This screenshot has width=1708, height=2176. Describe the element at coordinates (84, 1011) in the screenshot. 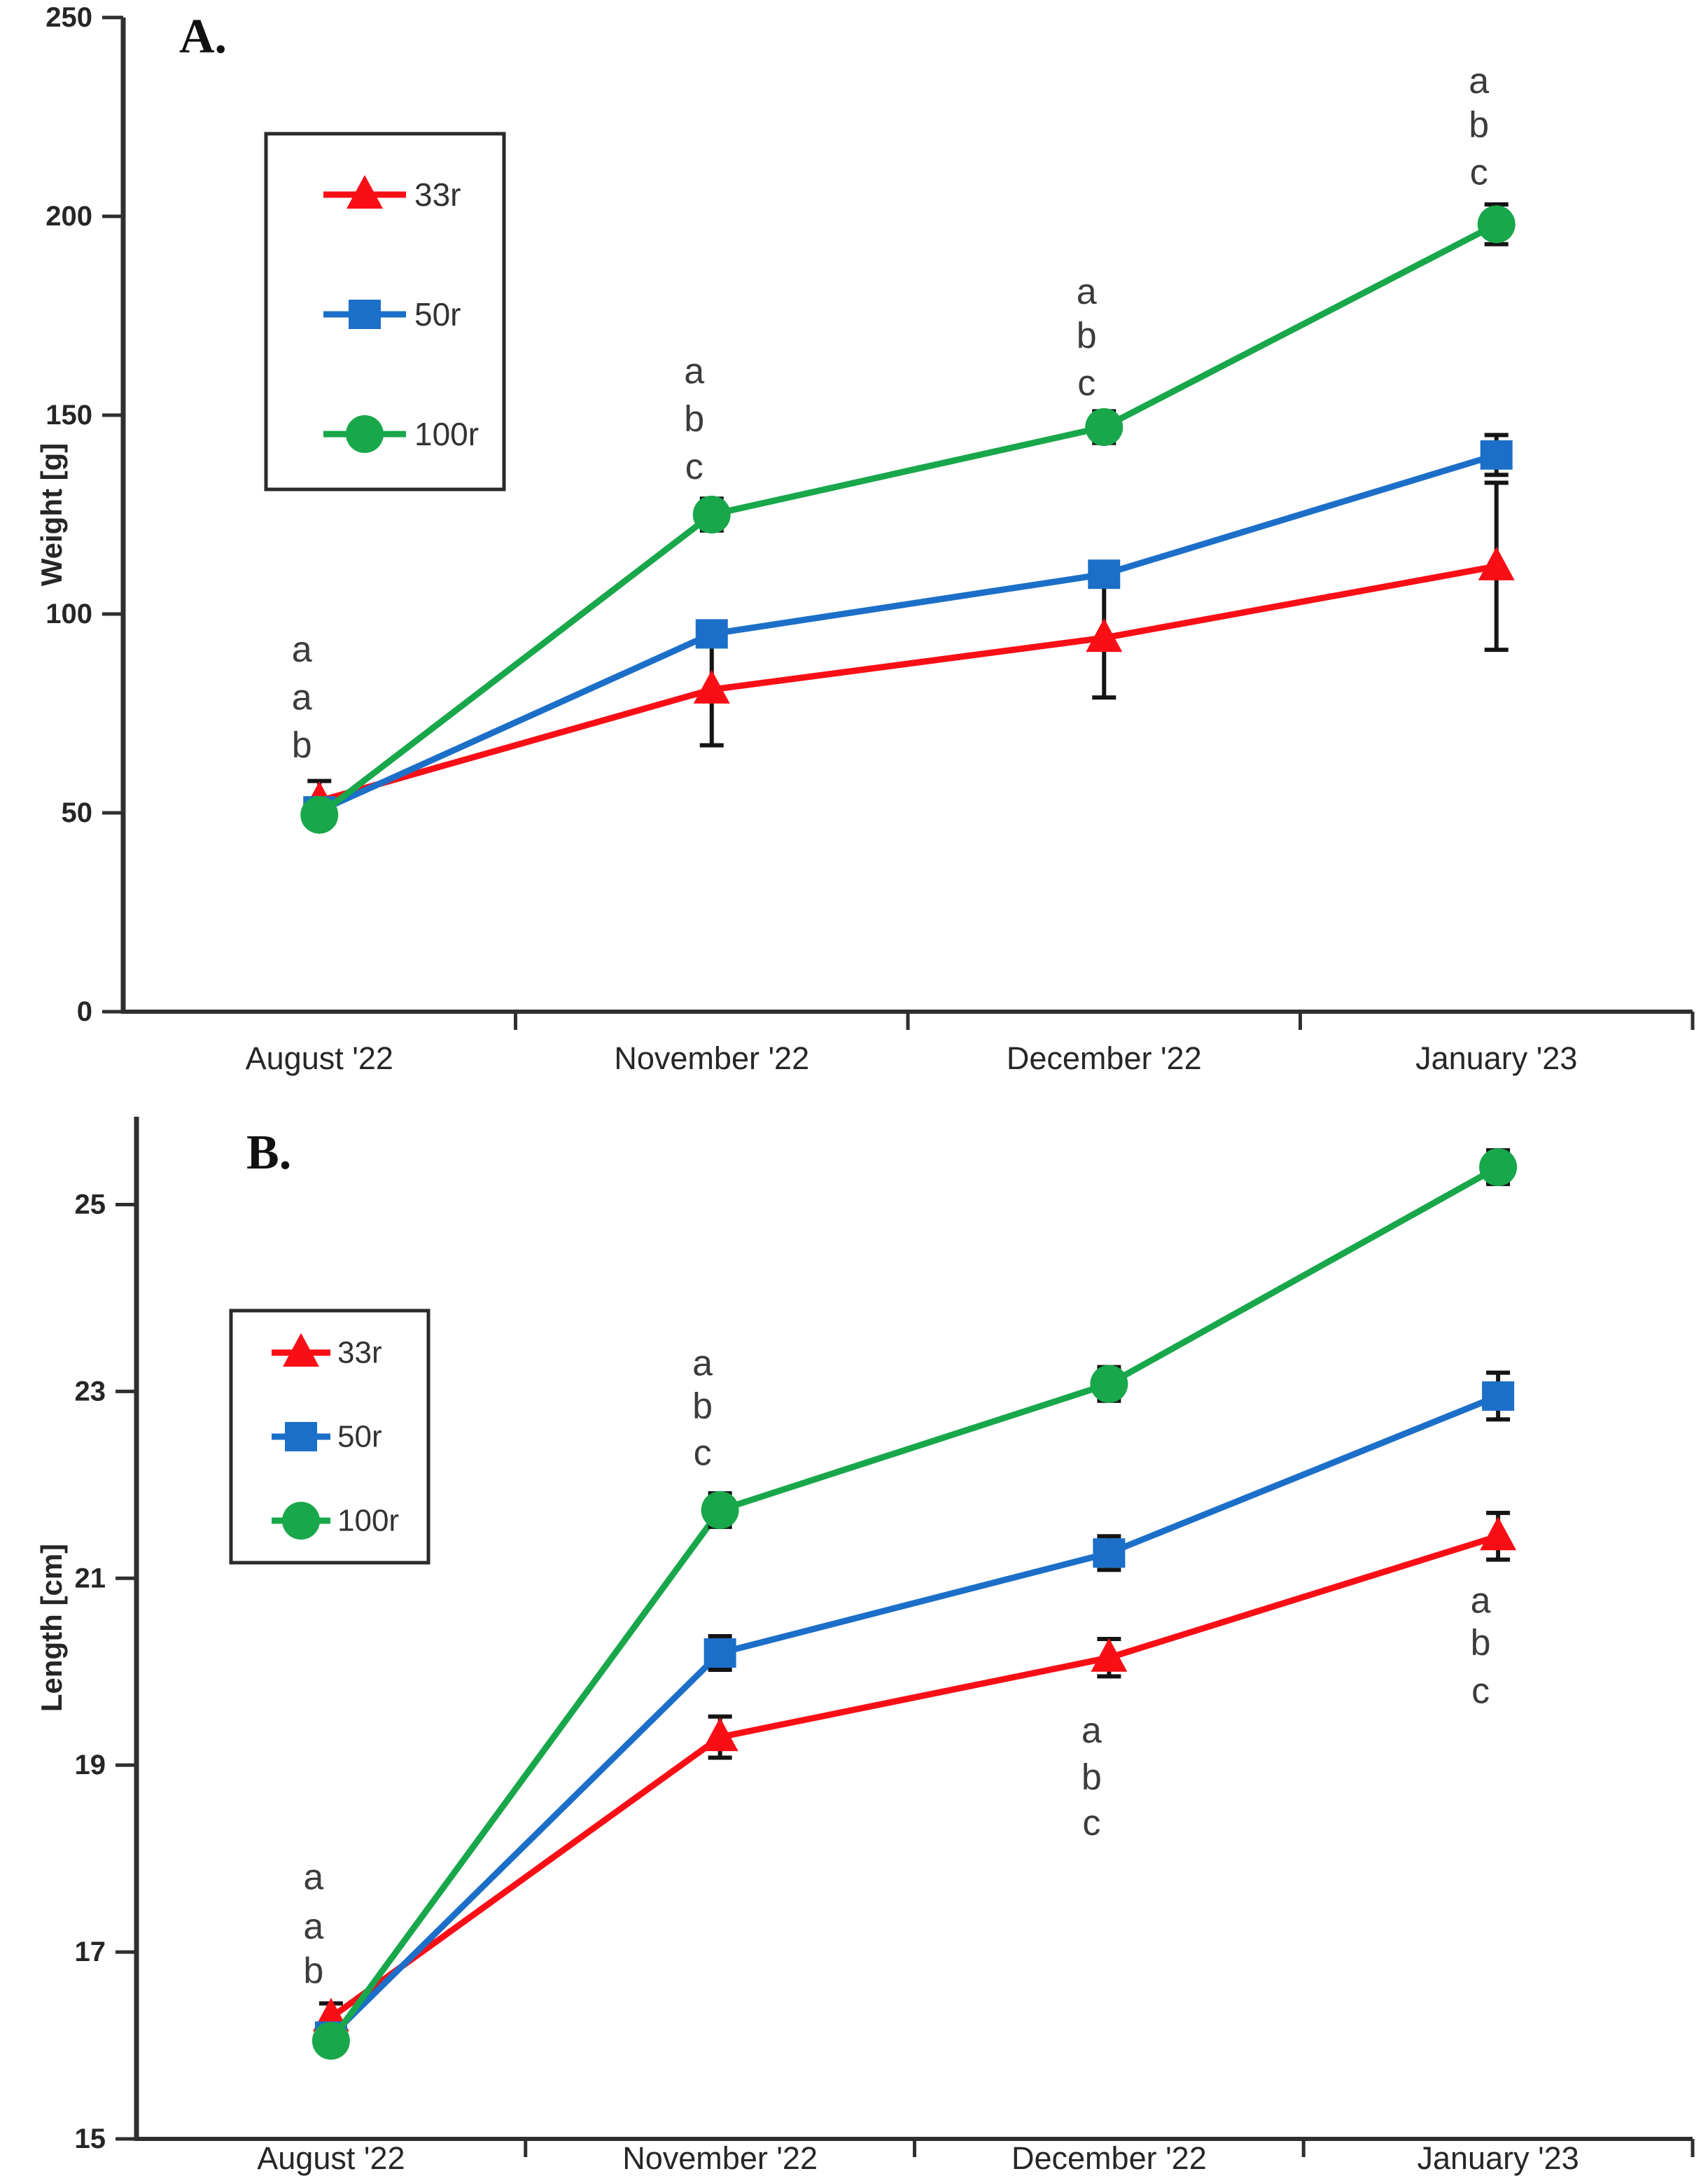

I see `y-tick-label: 0` at that location.